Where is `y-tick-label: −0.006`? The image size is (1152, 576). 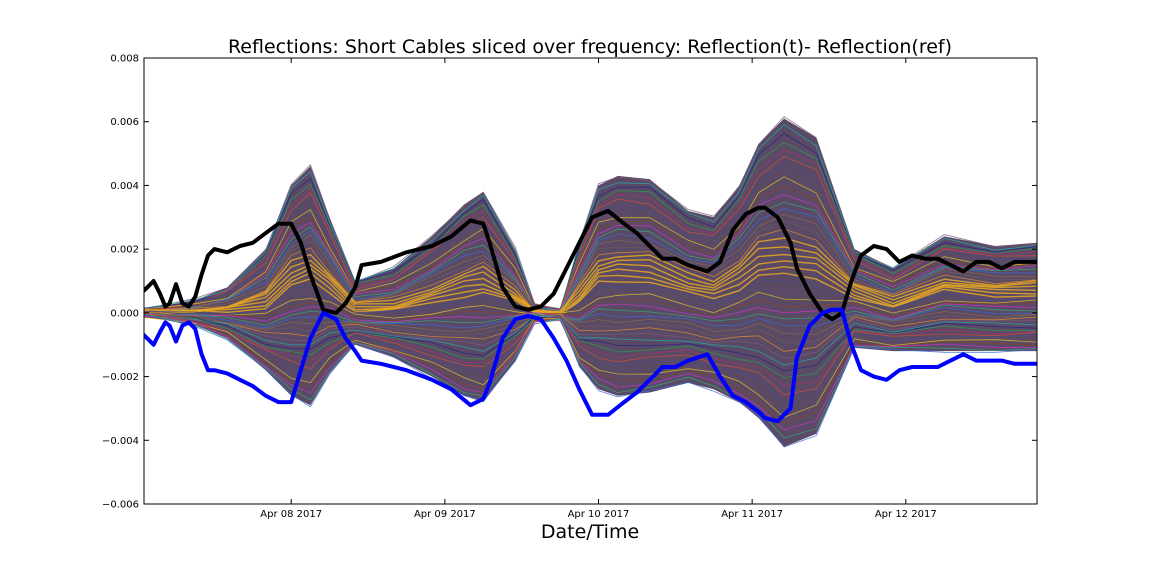
y-tick-label: −0.006 is located at coordinates (120, 505).